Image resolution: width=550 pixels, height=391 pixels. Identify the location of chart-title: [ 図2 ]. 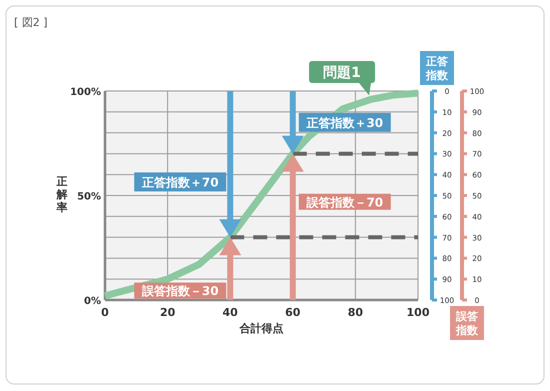
(31, 22).